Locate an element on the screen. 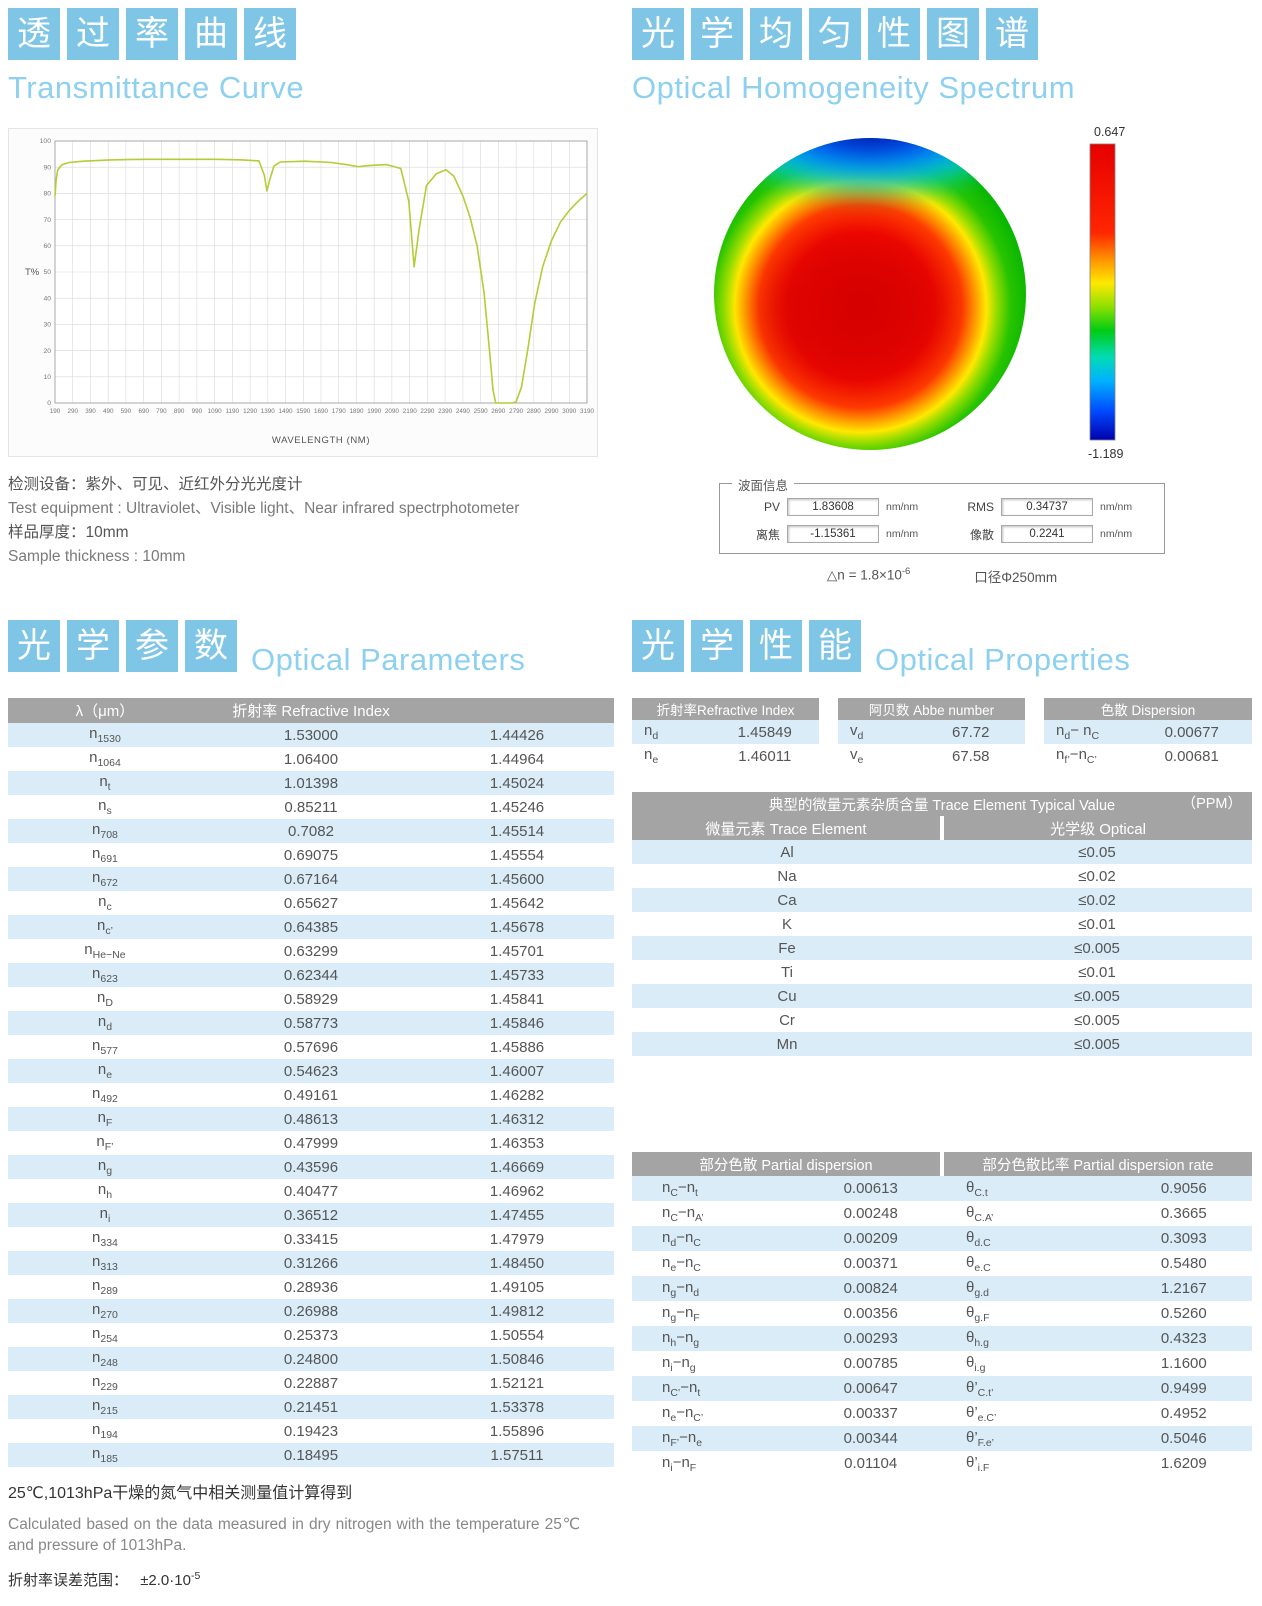 This screenshot has width=1262, height=1606. parameter-row: n248 0.24800 1.50846 is located at coordinates (311, 1359).